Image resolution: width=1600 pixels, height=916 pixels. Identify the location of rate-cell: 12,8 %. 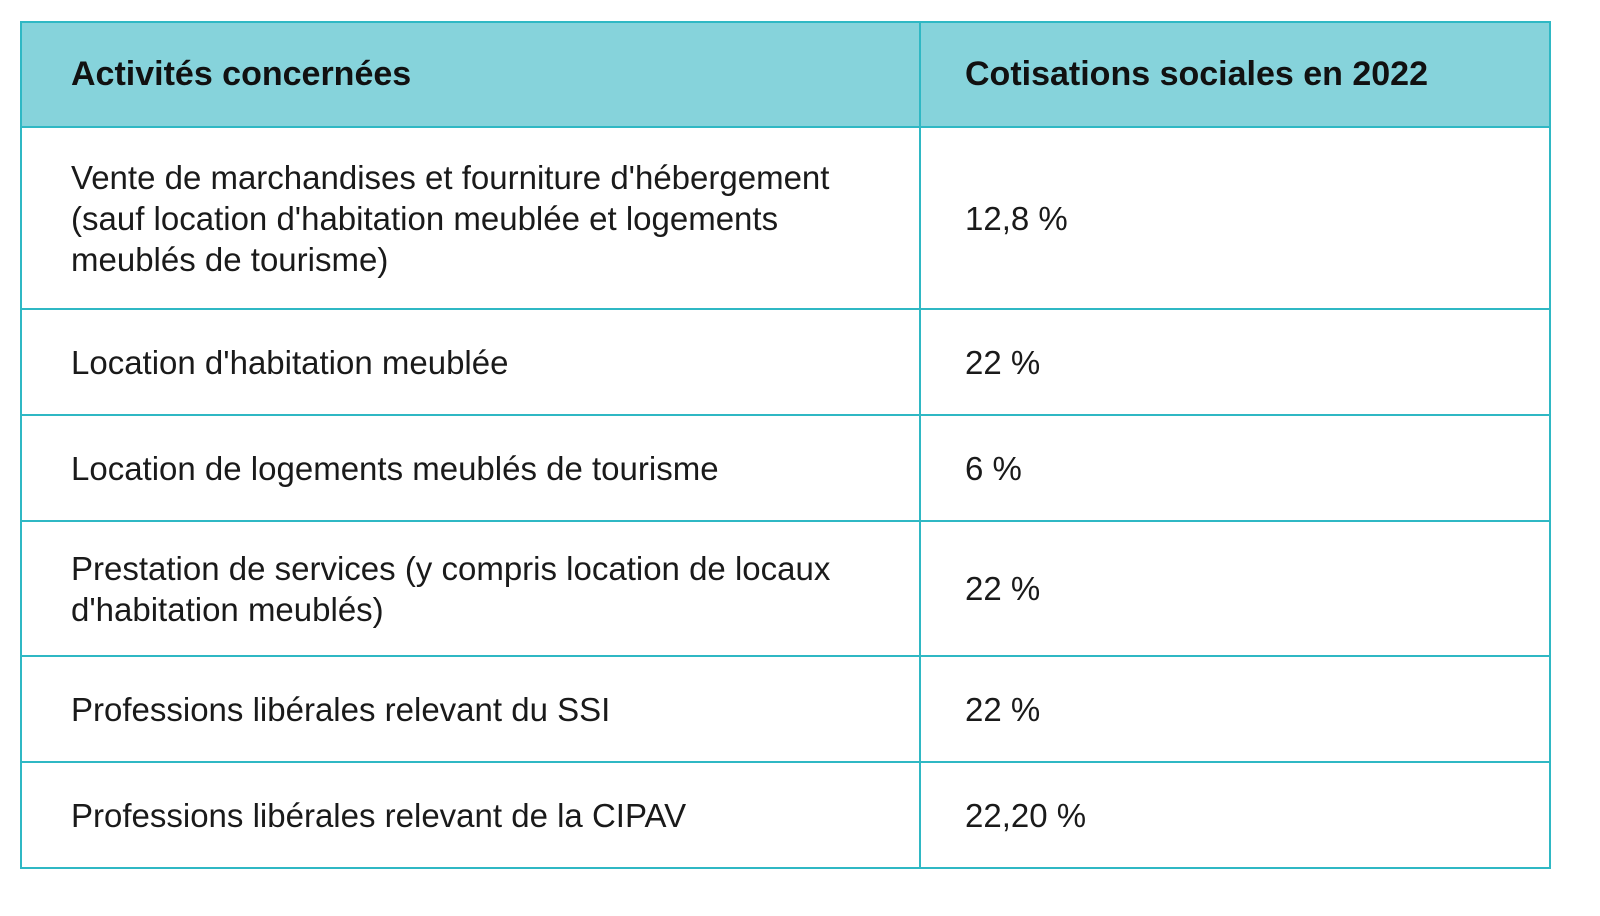
(1235, 218).